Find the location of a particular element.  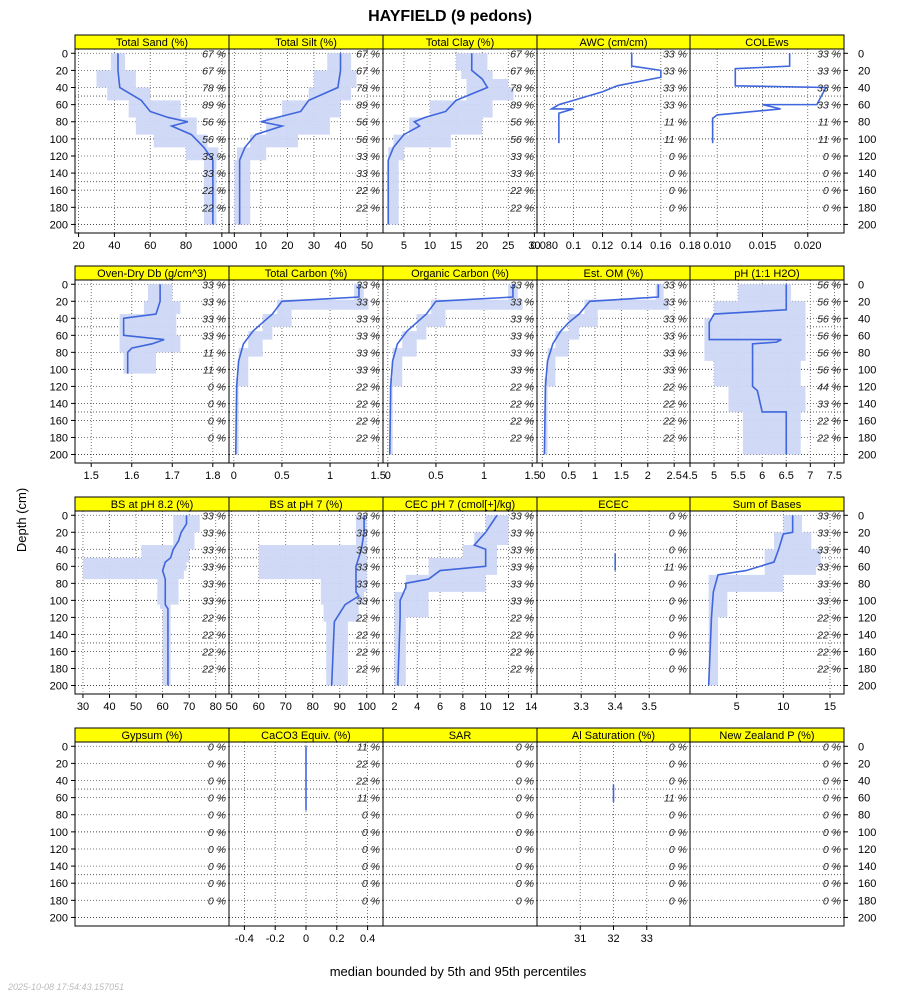

x-tick-label: 0 is located at coordinates (388, 476).